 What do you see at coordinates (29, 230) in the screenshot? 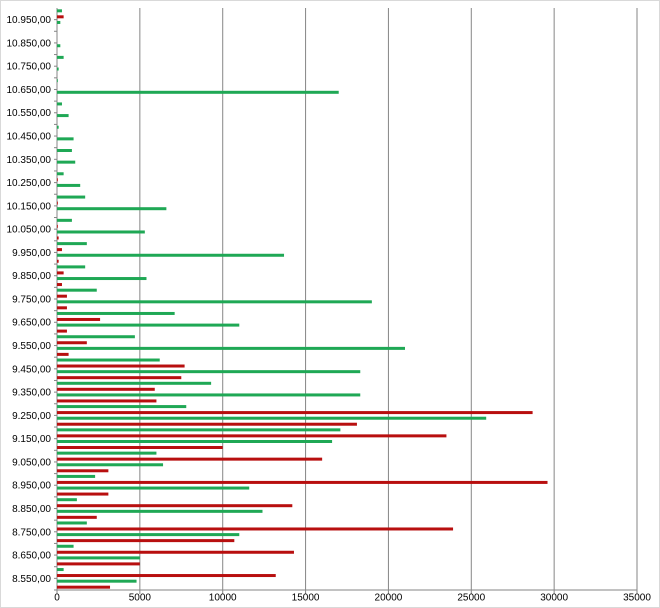
I see `y-tick-label: 10.050,00` at bounding box center [29, 230].